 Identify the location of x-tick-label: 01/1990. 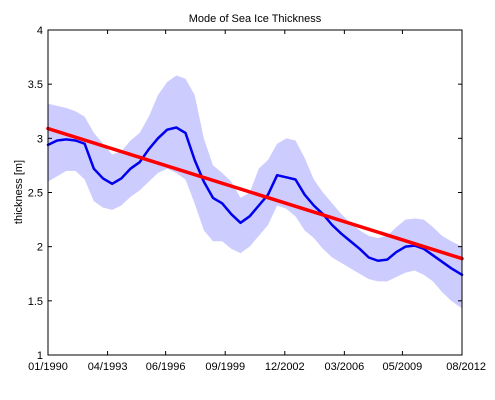
(48, 367).